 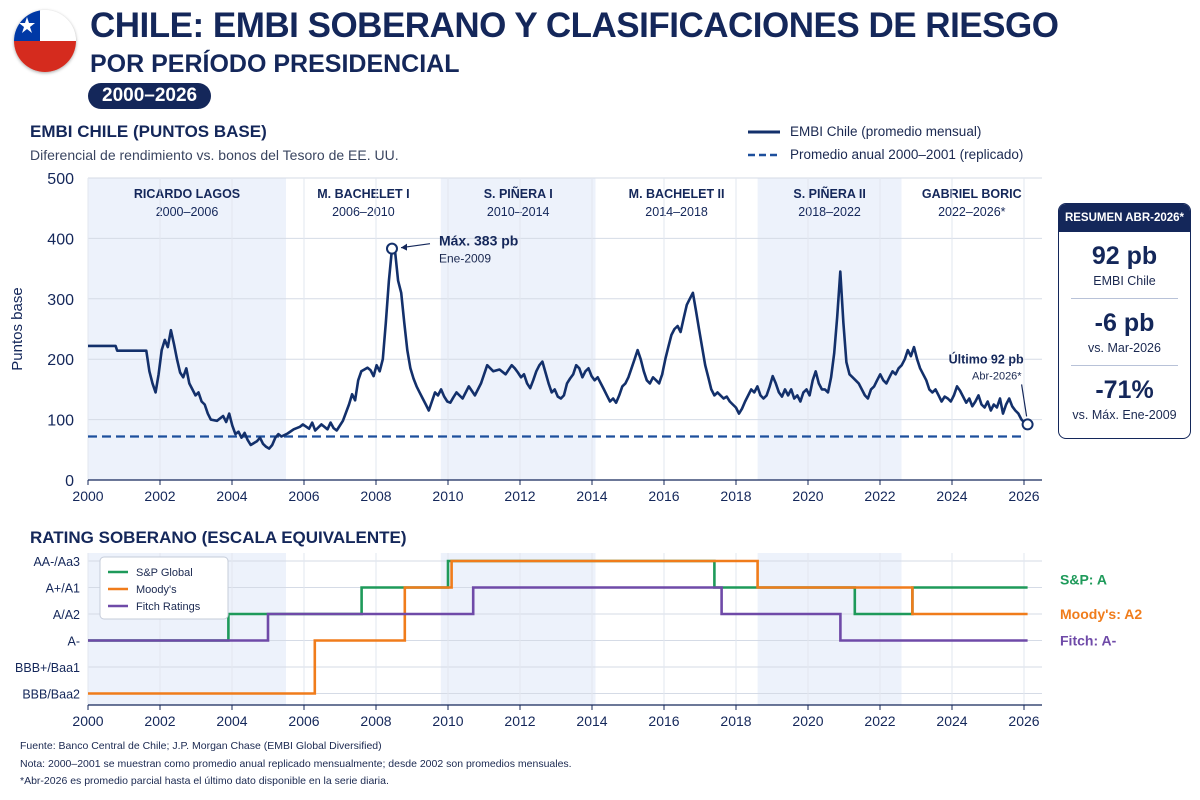 What do you see at coordinates (829, 193) in the screenshot?
I see `band-name: S. PIÑERA II` at bounding box center [829, 193].